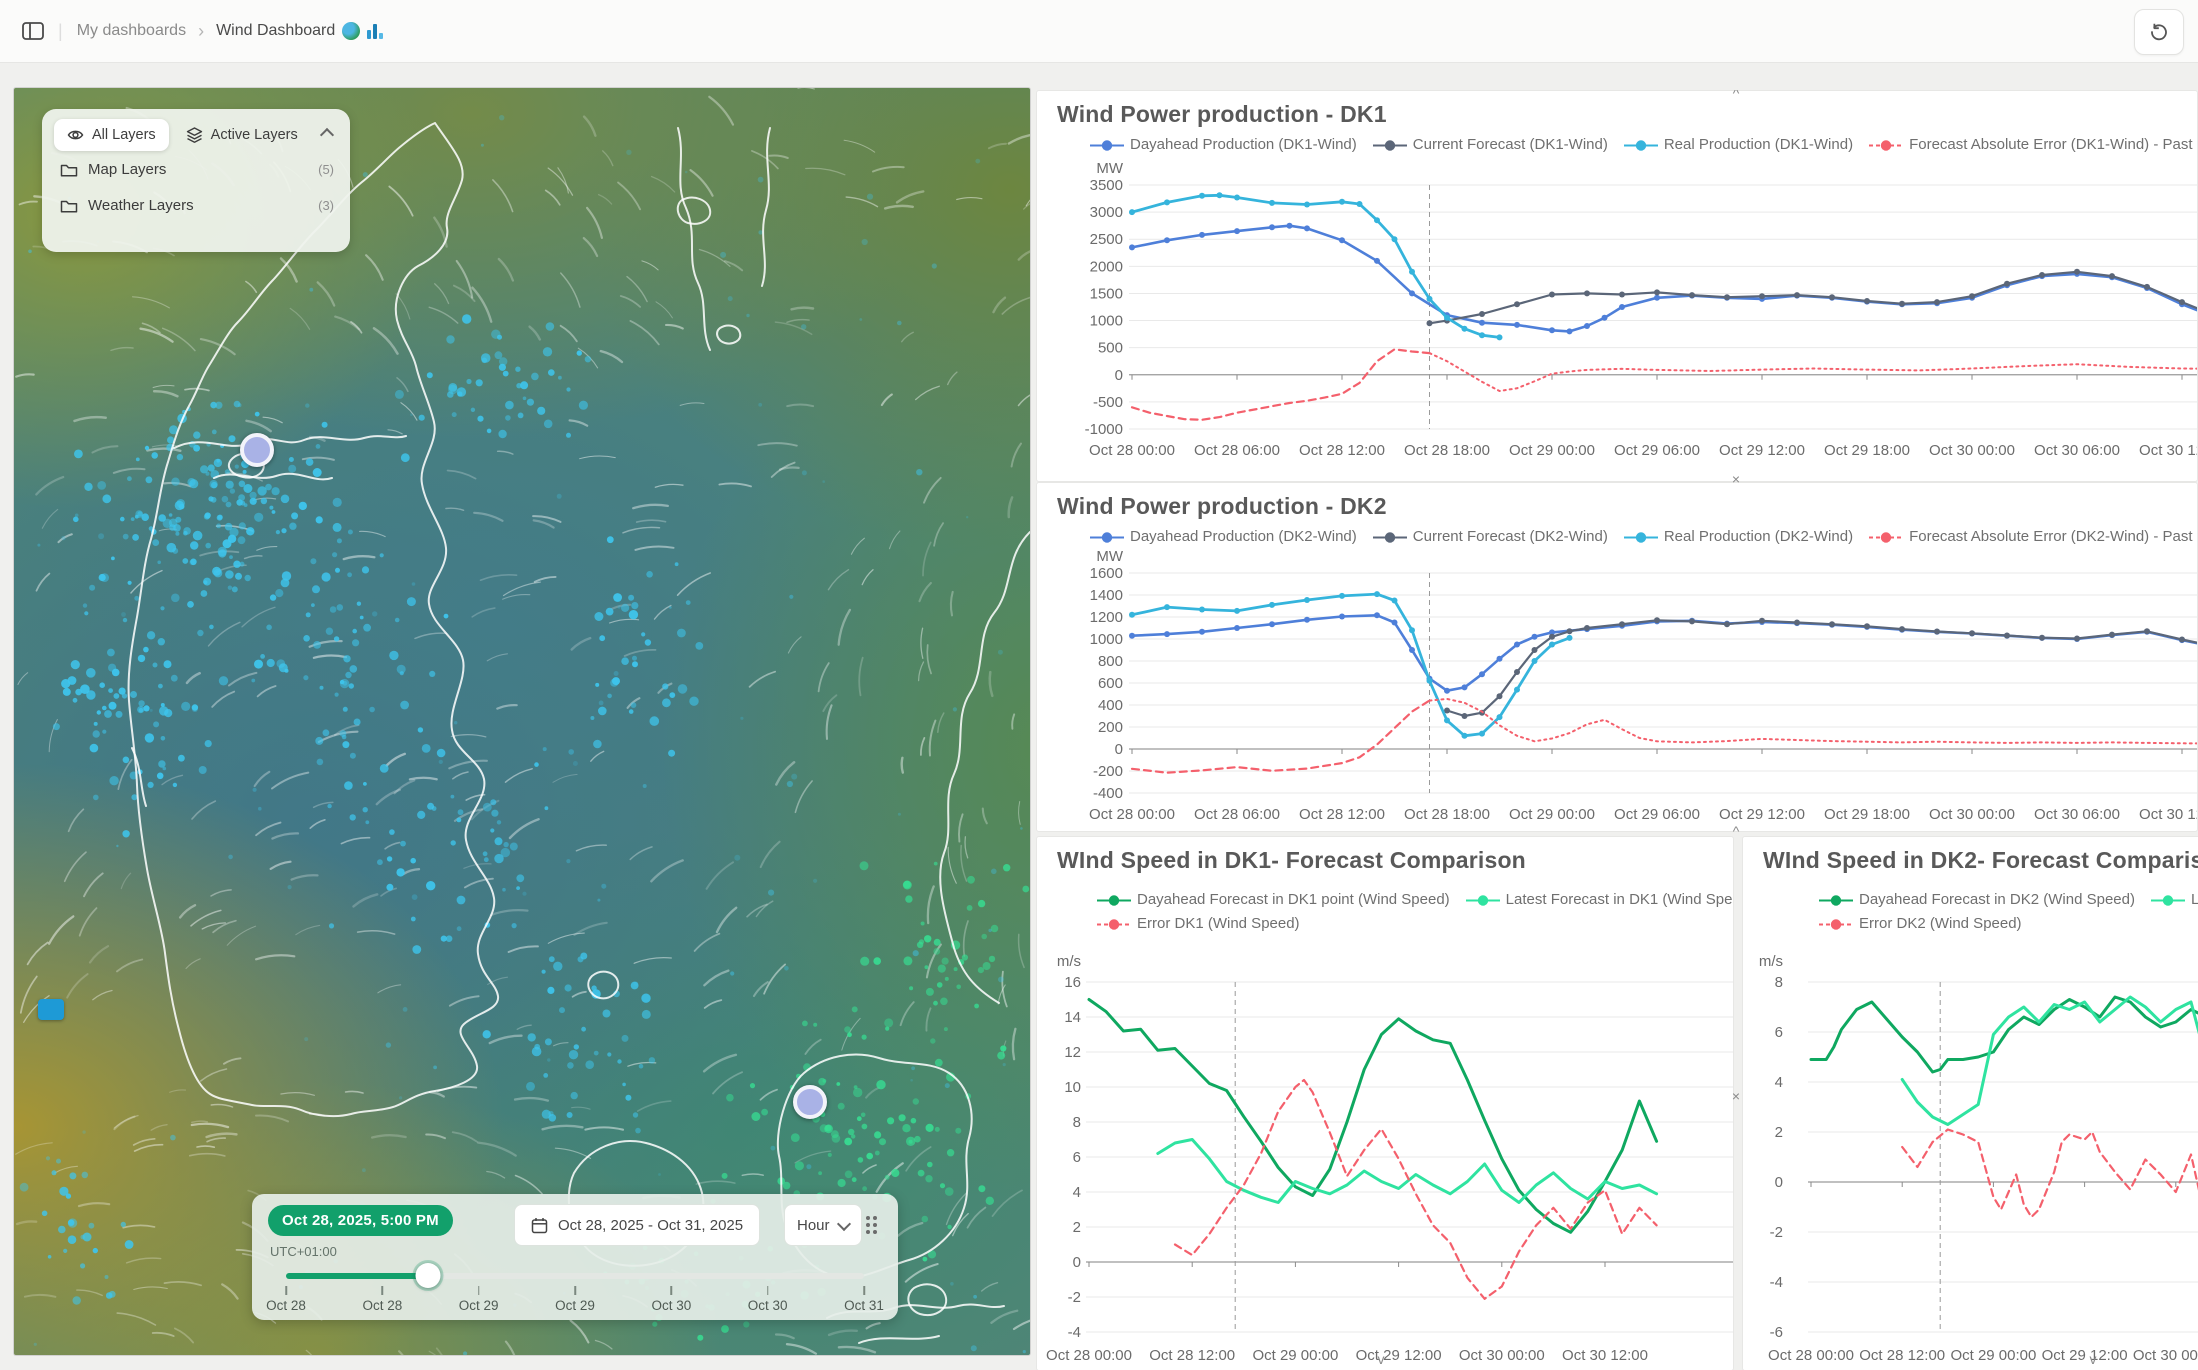 This screenshot has width=2198, height=1370. Describe the element at coordinates (33, 31) in the screenshot. I see `sidebar-toggle-icon` at that location.